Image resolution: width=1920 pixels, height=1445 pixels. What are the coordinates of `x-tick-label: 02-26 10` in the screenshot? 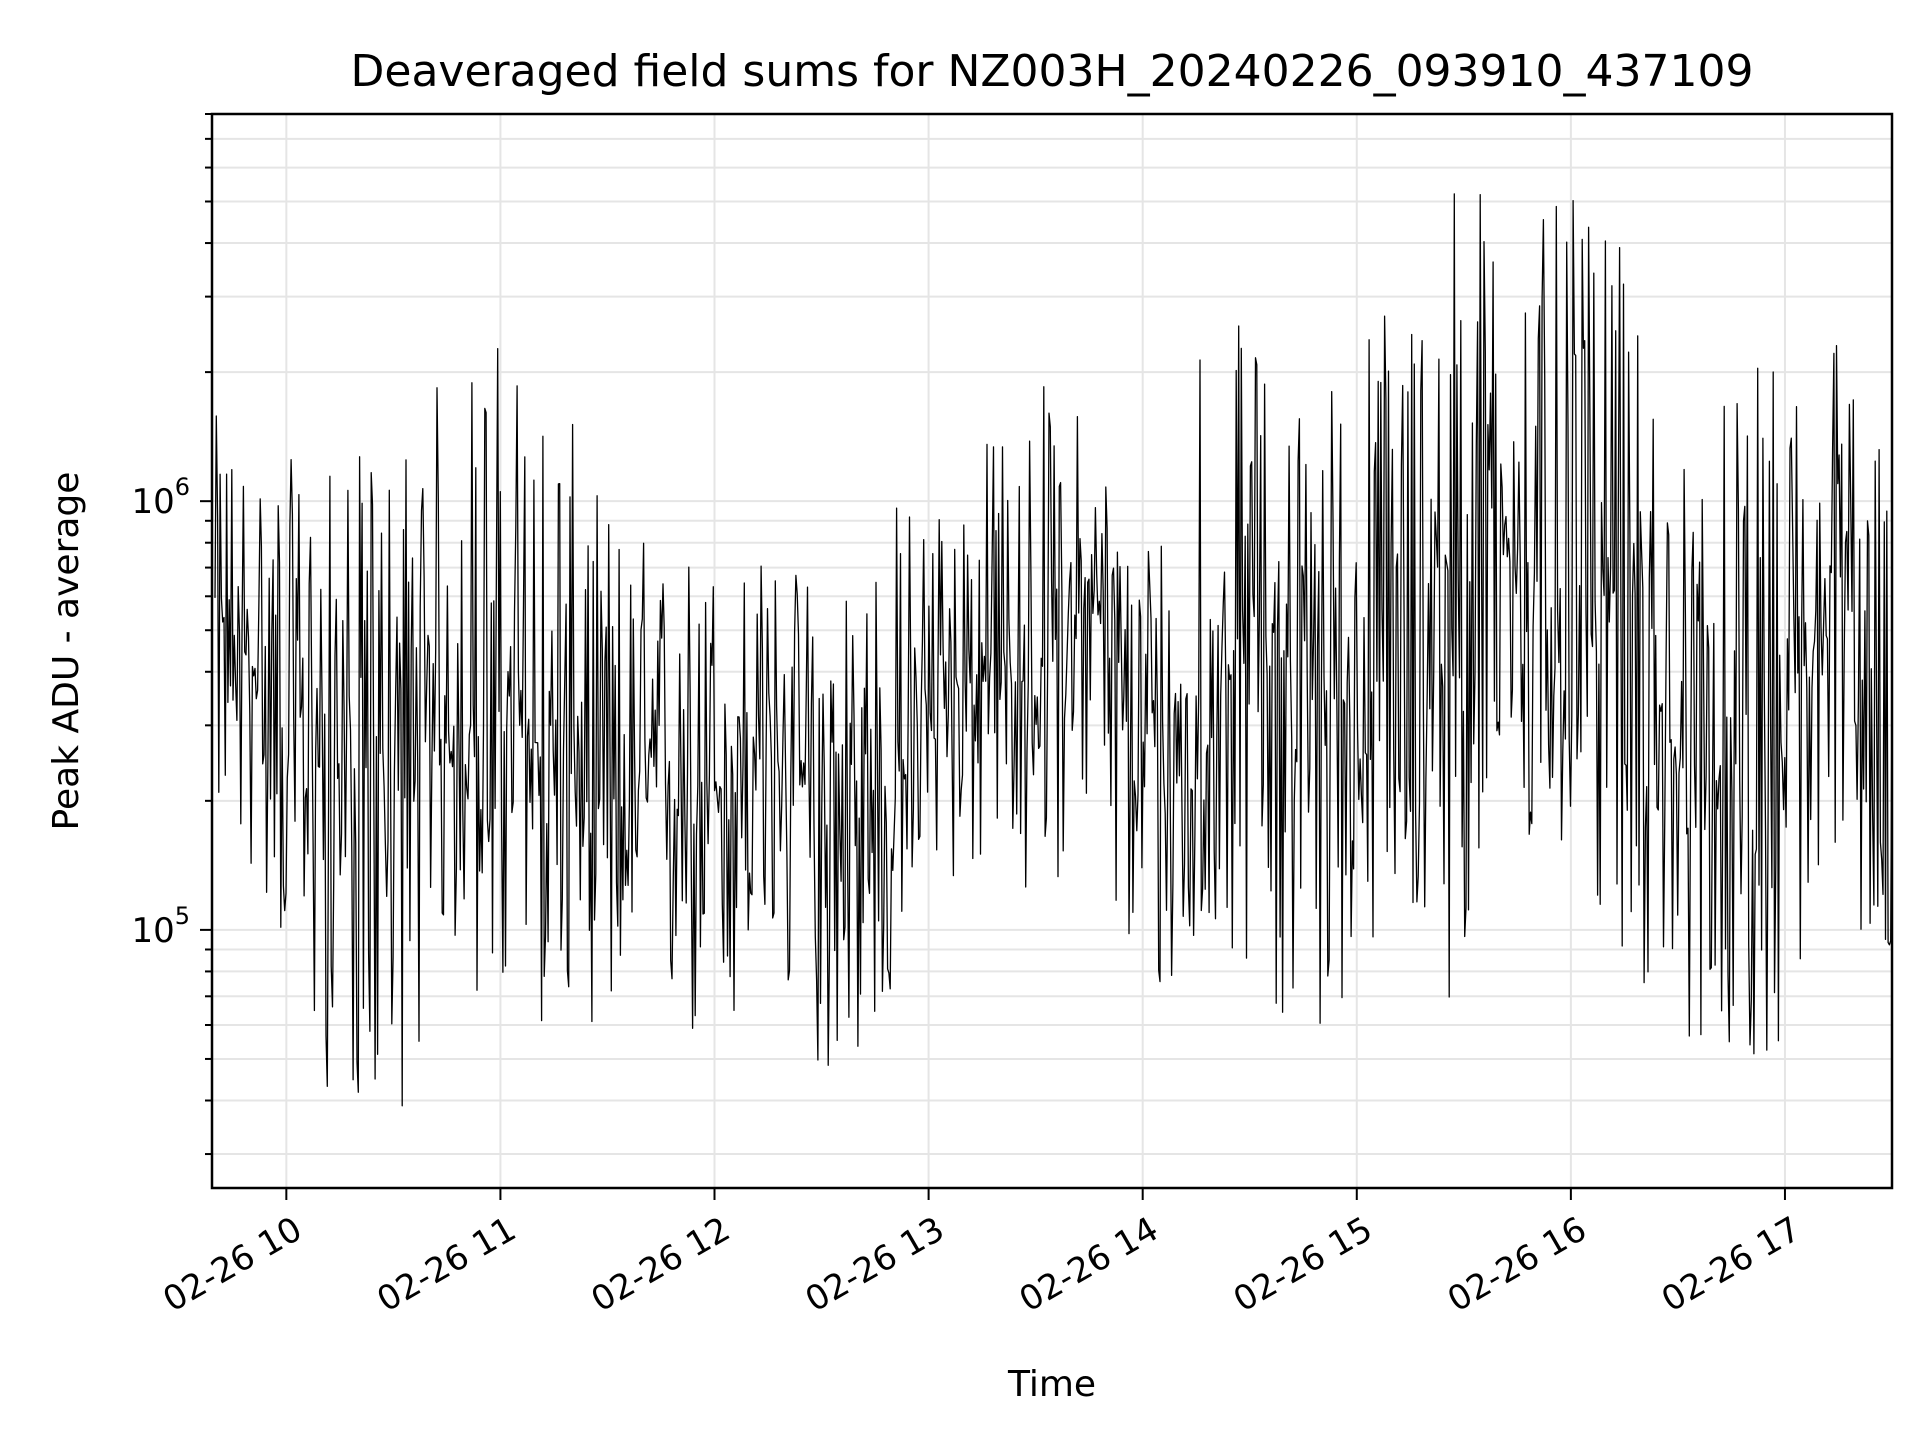 It's located at (232, 1264).